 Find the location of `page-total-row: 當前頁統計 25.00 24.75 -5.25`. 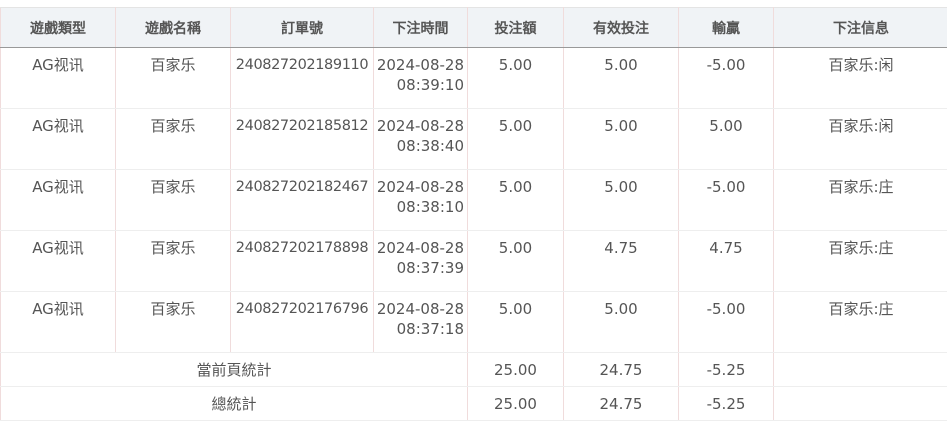

page-total-row: 當前頁統計 25.00 24.75 -5.25 is located at coordinates (473, 369).